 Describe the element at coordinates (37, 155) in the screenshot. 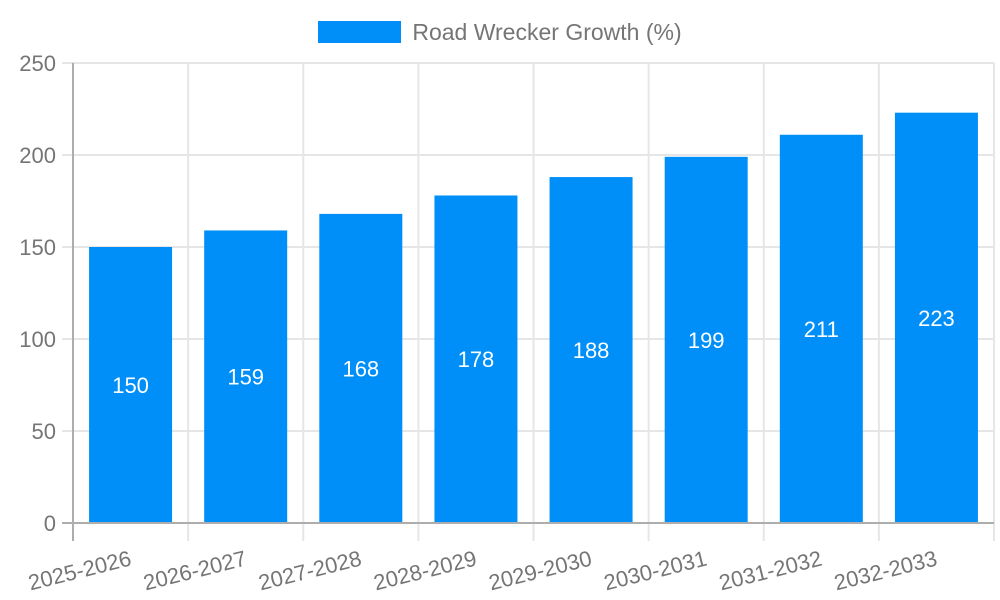

I see `y-tick-label: 200` at that location.